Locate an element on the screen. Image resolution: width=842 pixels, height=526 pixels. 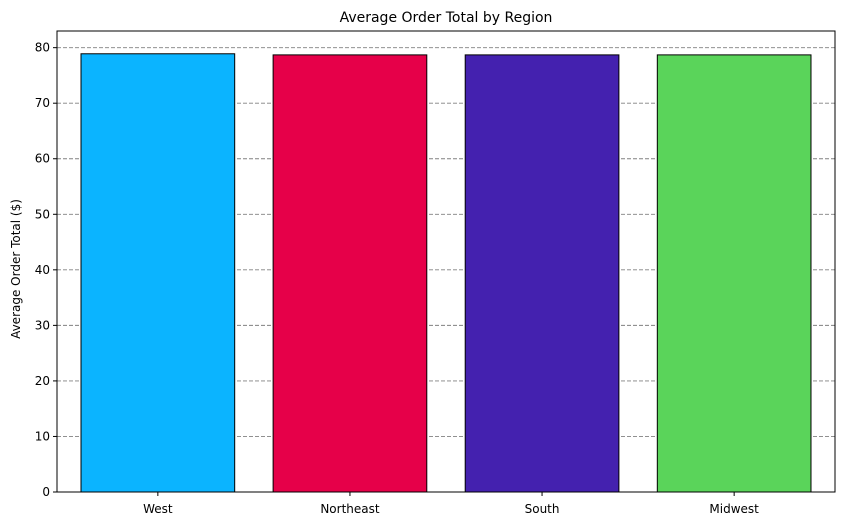
x-tick-label: South is located at coordinates (542, 509).